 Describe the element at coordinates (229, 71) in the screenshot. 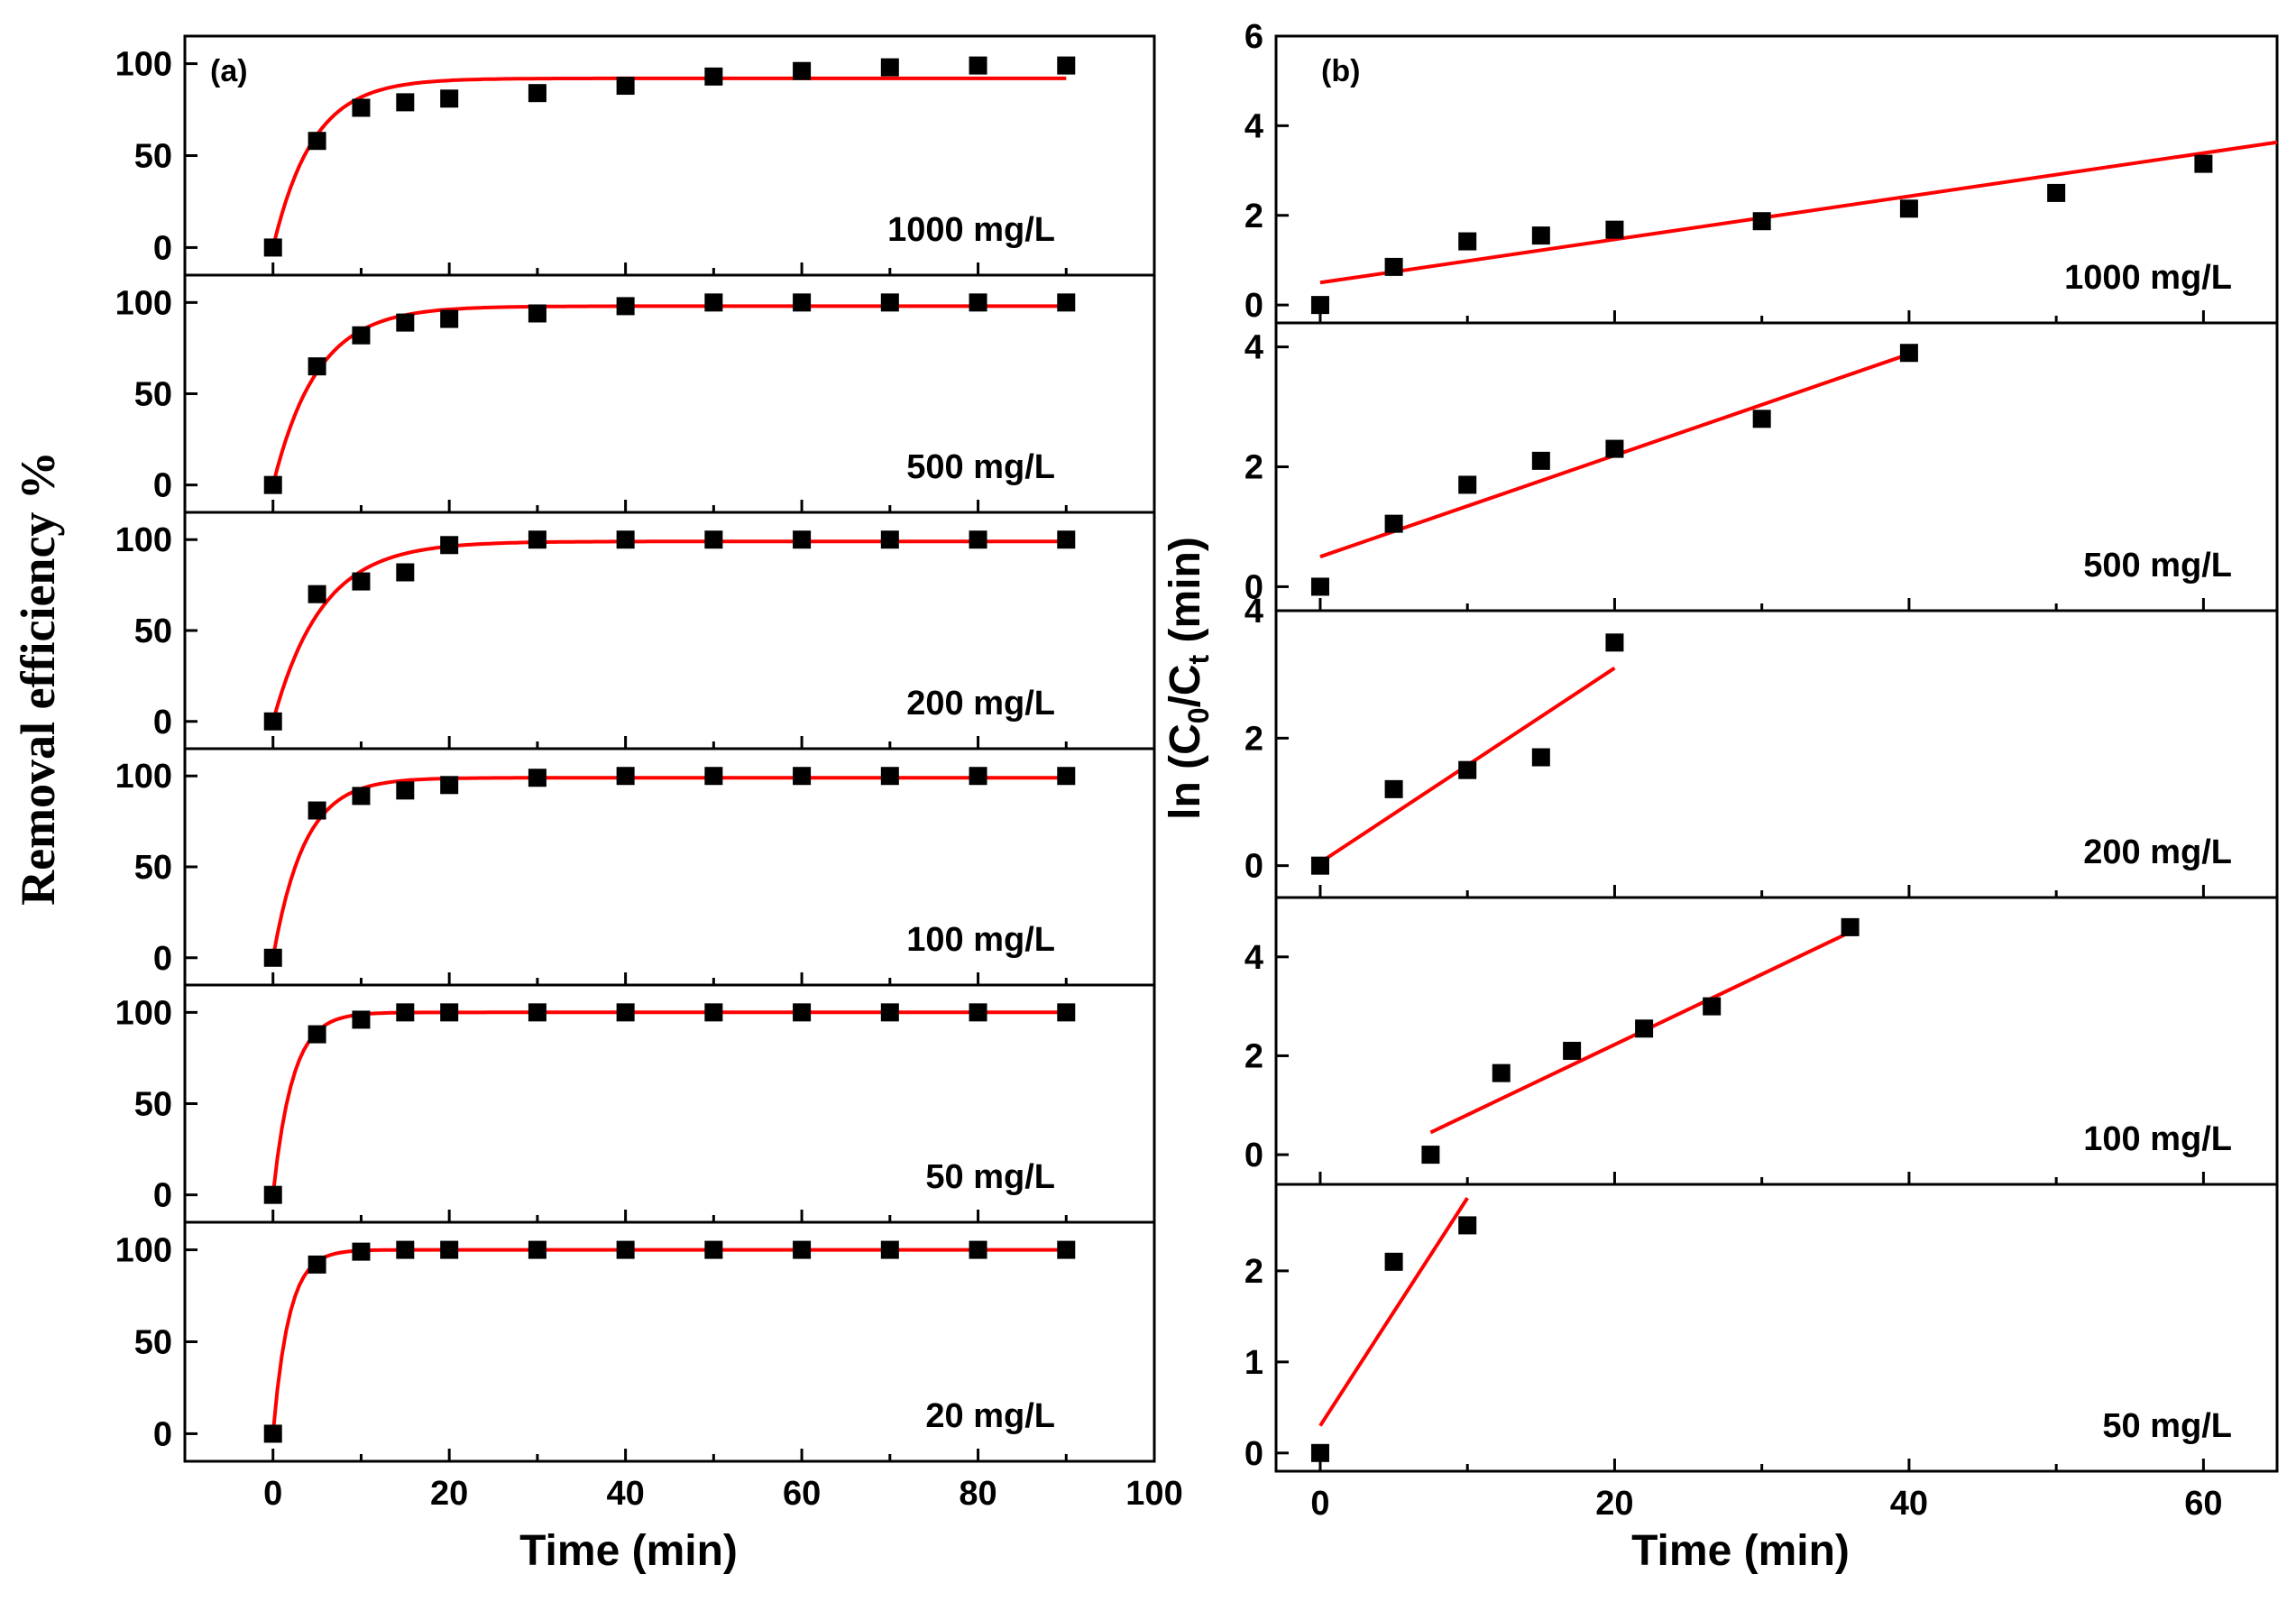

I see `panel-a-label: (a)` at that location.